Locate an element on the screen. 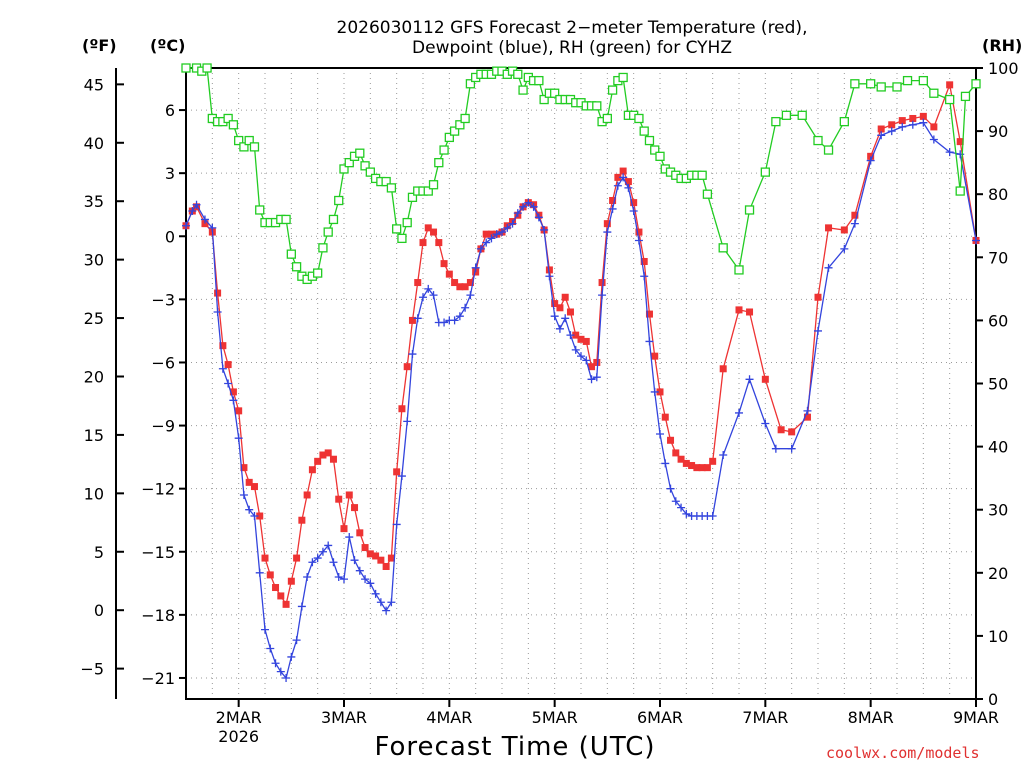 This screenshot has height=768, width=1024. y-tick-label-f: 25 is located at coordinates (94, 318).